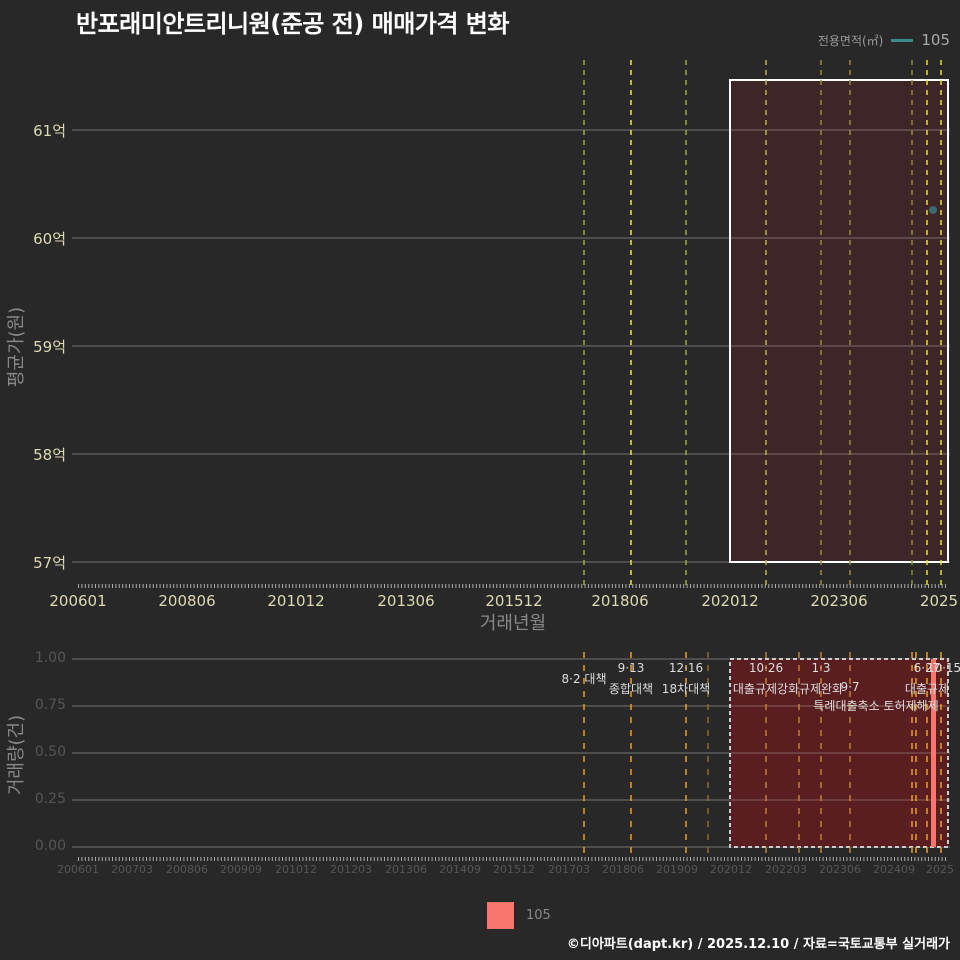 Image resolution: width=960 pixels, height=960 pixels. I want to click on lower-policy-lines, so click(762, 755).